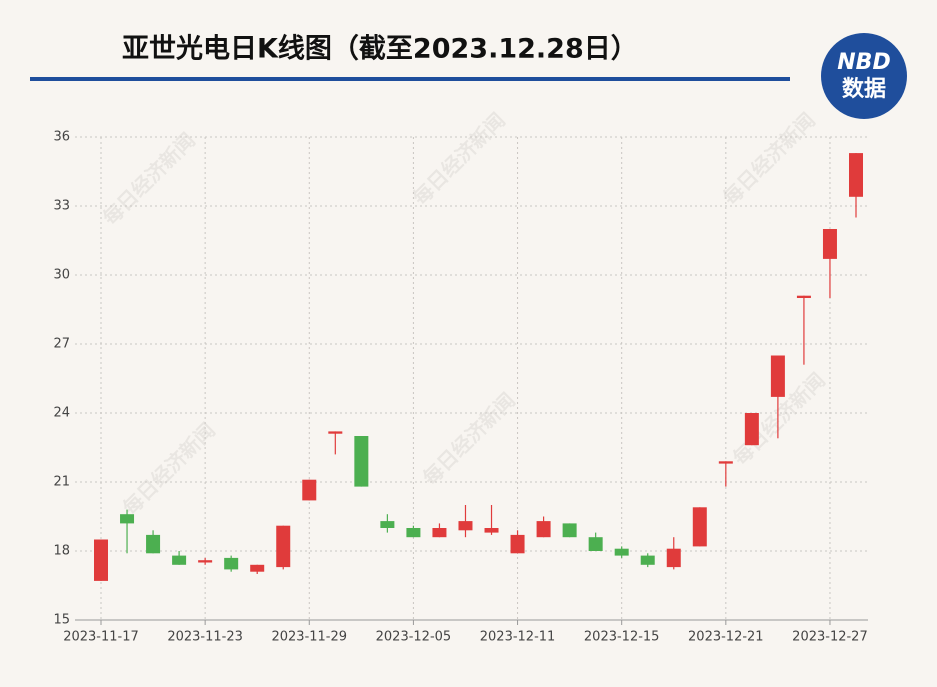  What do you see at coordinates (864, 89) in the screenshot?
I see `logo-sub: 数据` at bounding box center [864, 89].